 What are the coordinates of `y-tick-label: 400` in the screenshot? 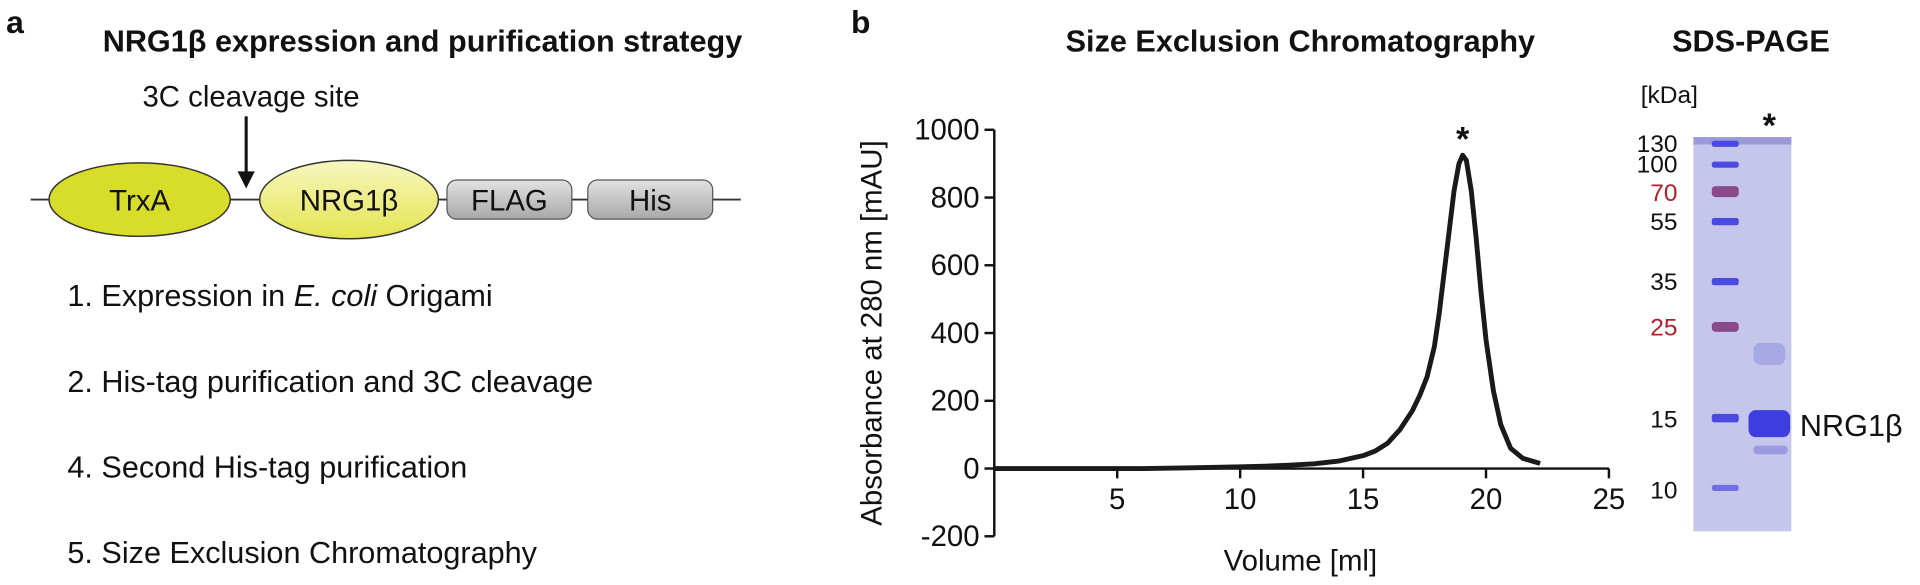 It's located at (955, 333).